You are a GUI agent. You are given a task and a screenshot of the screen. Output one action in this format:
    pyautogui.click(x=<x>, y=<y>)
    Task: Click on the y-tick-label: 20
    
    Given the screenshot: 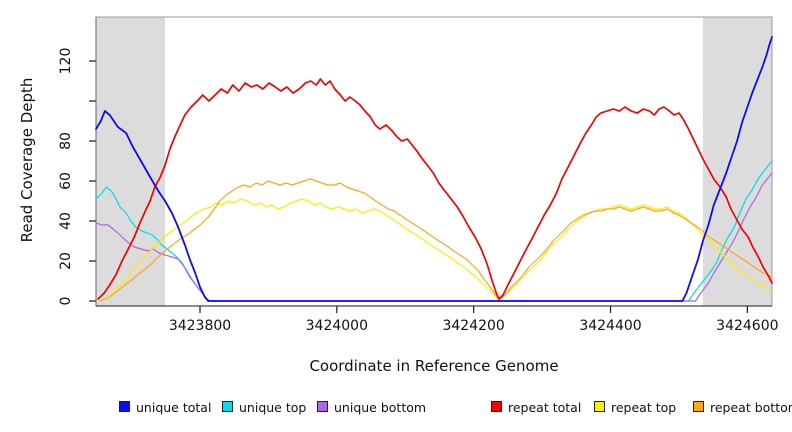 What is the action you would take?
    pyautogui.click(x=66, y=261)
    